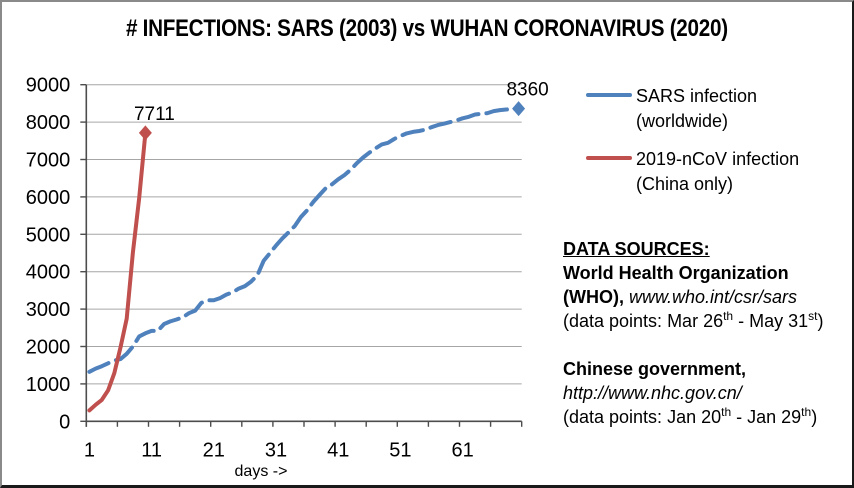 The width and height of the screenshot is (854, 488). I want to click on legend-item-sars: SARS infection (worldwide), so click(692, 109).